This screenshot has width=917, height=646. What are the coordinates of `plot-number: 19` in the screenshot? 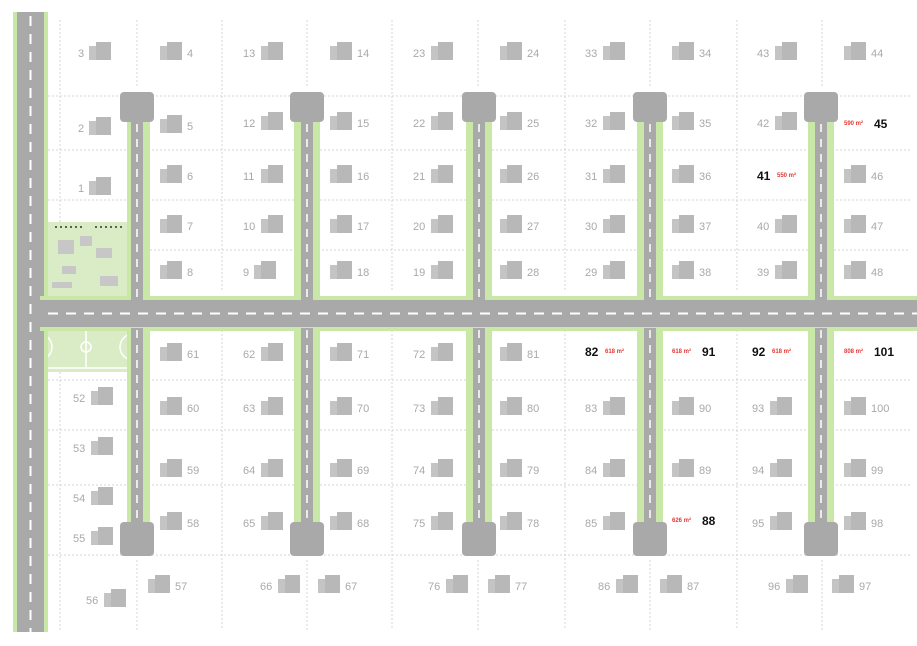 It's located at (419, 273).